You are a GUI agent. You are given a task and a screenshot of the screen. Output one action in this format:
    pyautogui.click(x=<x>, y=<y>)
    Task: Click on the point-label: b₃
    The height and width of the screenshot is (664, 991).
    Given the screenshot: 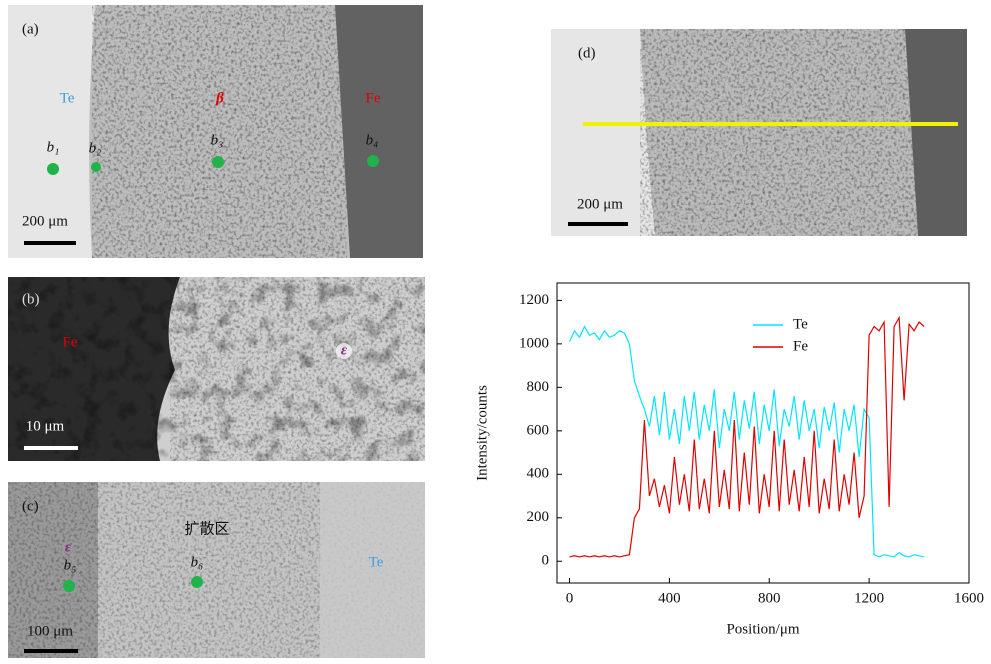 What is the action you would take?
    pyautogui.click(x=217, y=140)
    